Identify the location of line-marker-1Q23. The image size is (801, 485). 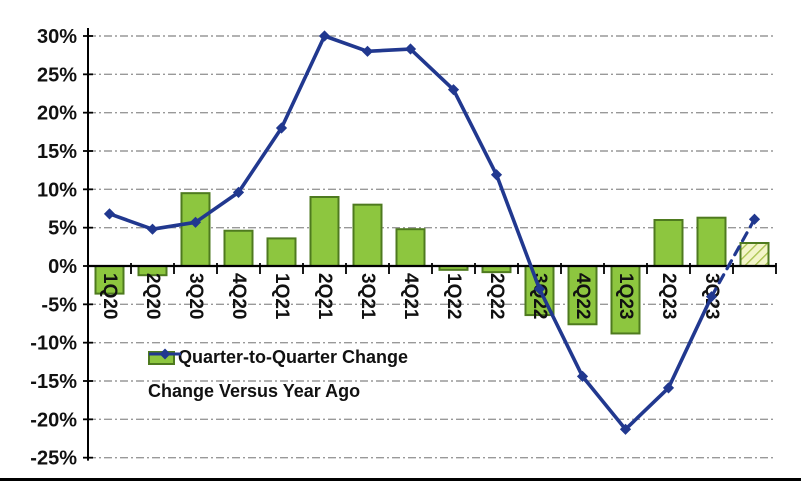
(625, 429).